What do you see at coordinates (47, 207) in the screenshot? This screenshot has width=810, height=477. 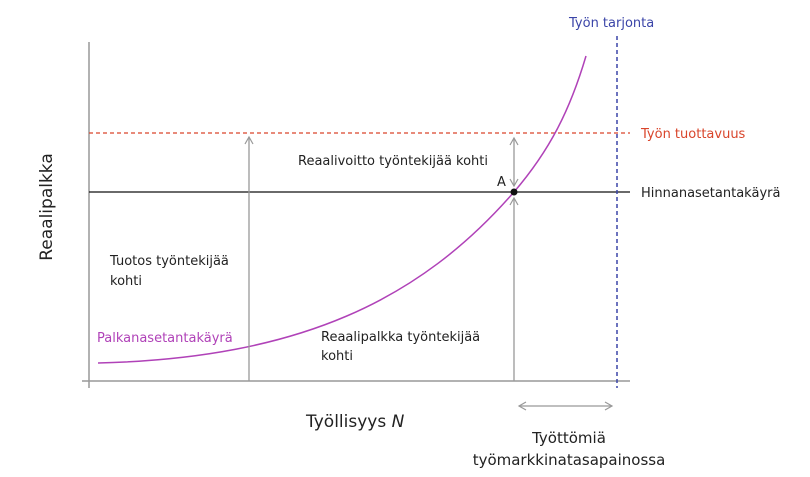 I see `y-axis-title: Reaalipalkka` at bounding box center [47, 207].